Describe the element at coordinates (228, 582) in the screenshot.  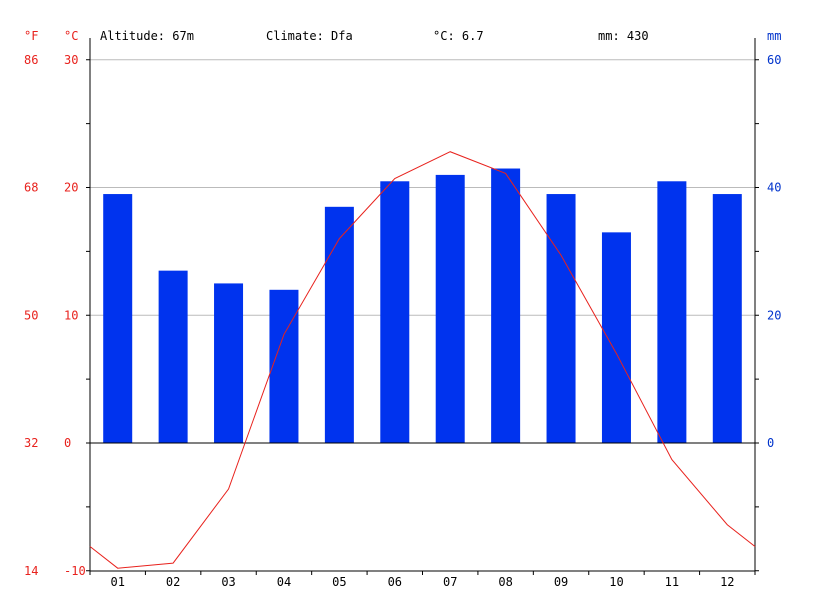
I see `month-label: 03` at that location.